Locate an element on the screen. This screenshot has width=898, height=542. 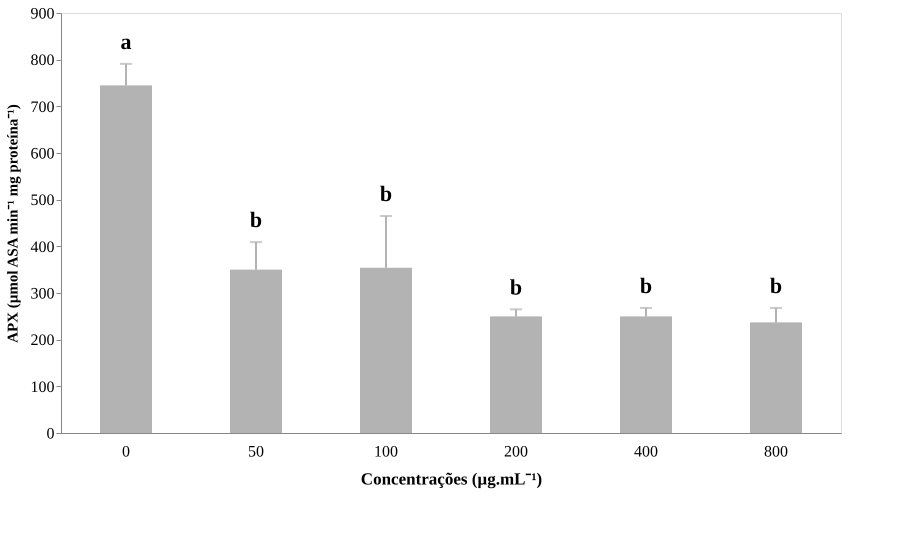
y-tick-label: 400 is located at coordinates (42, 247).